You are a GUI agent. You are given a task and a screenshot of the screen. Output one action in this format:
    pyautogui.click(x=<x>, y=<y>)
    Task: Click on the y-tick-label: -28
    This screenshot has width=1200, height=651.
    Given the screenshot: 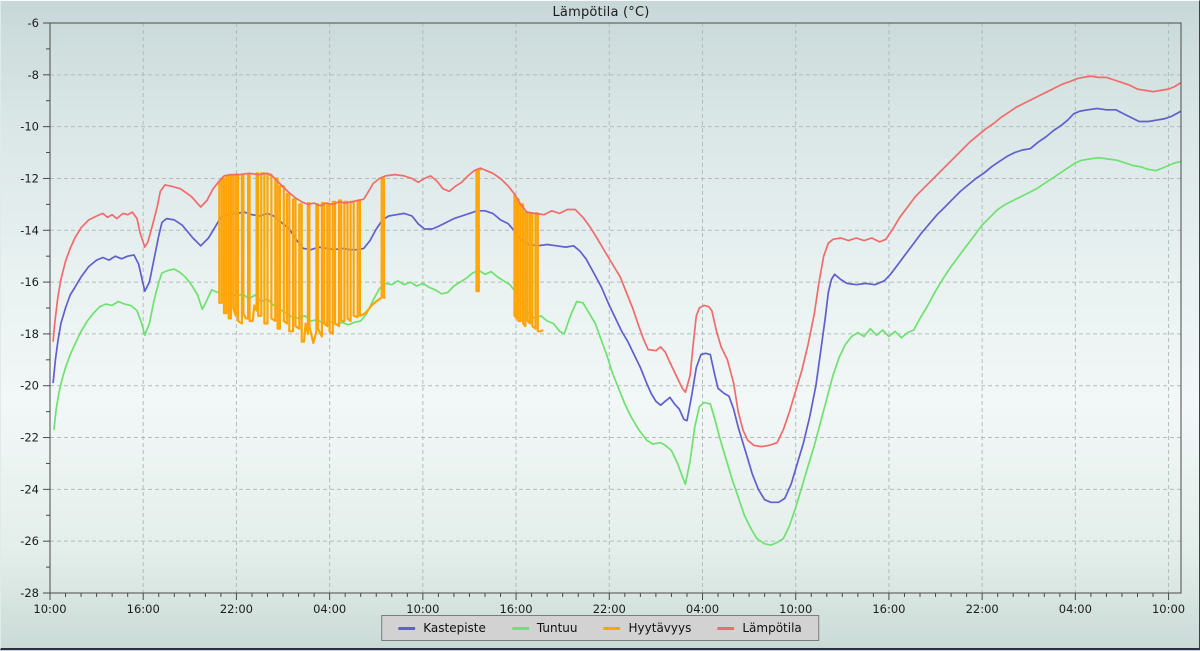 What is the action you would take?
    pyautogui.click(x=29, y=593)
    